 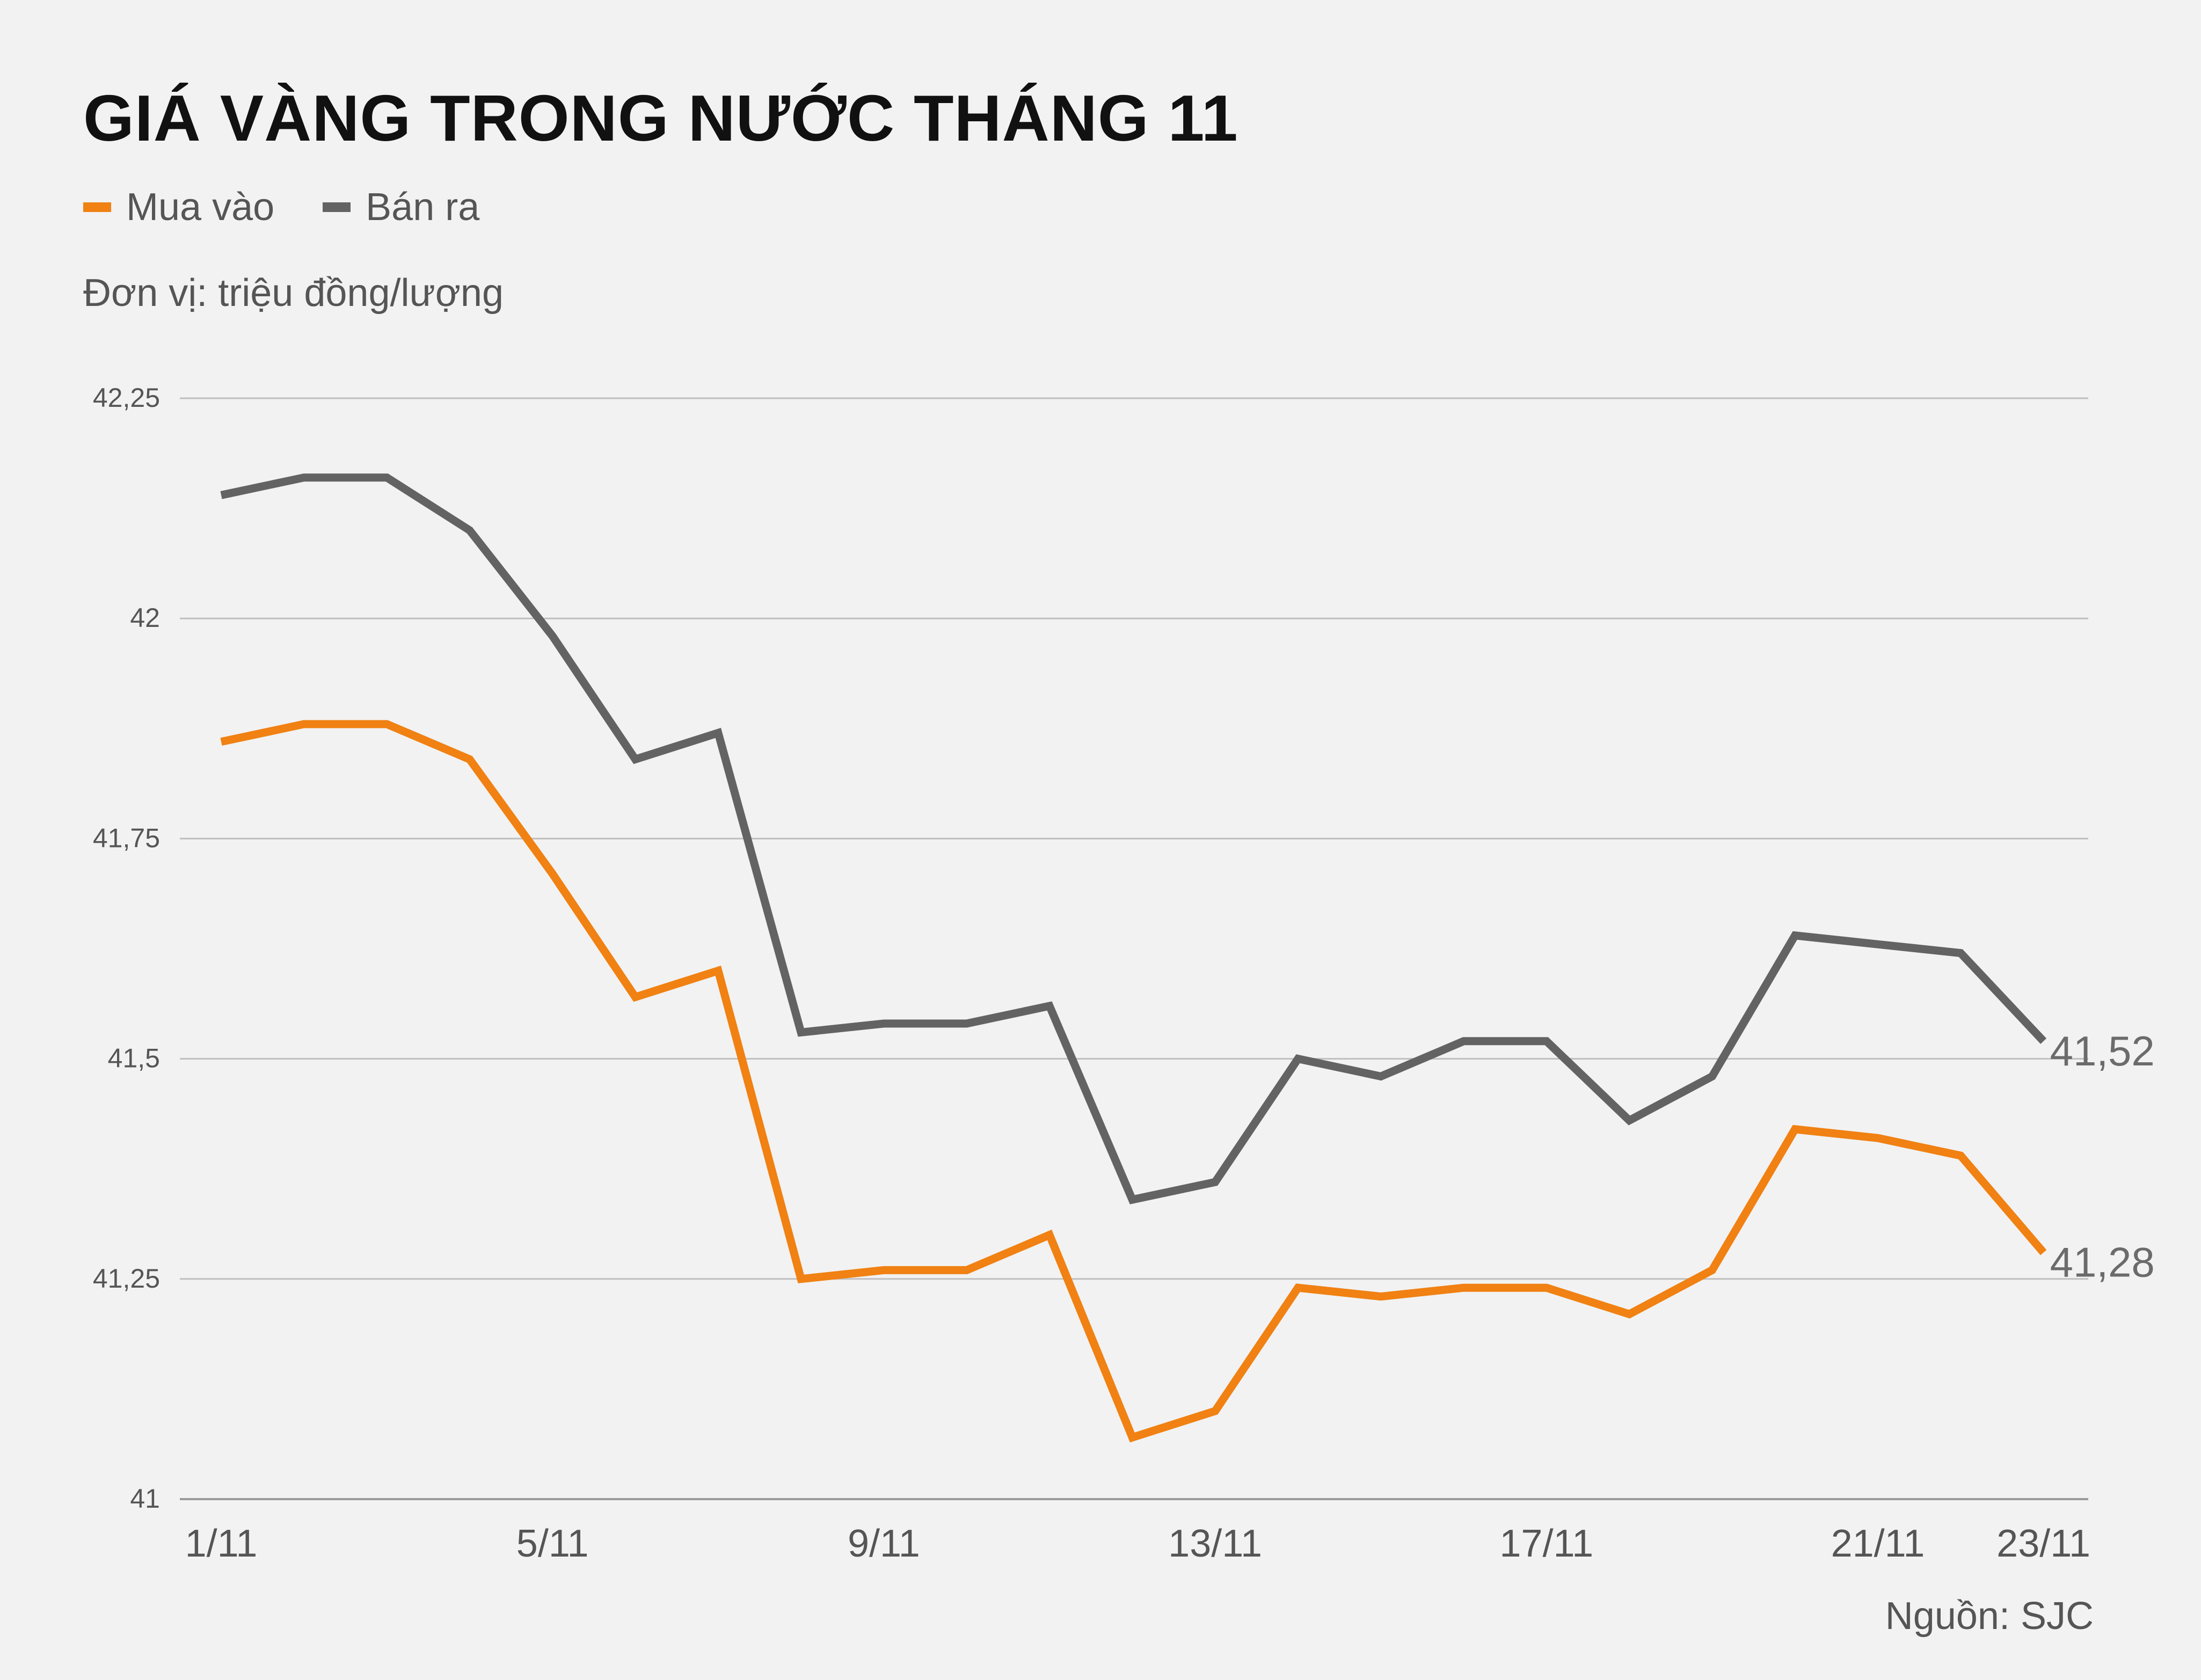 I want to click on chart-legend: Mua vào Bán ra, so click(x=305, y=207).